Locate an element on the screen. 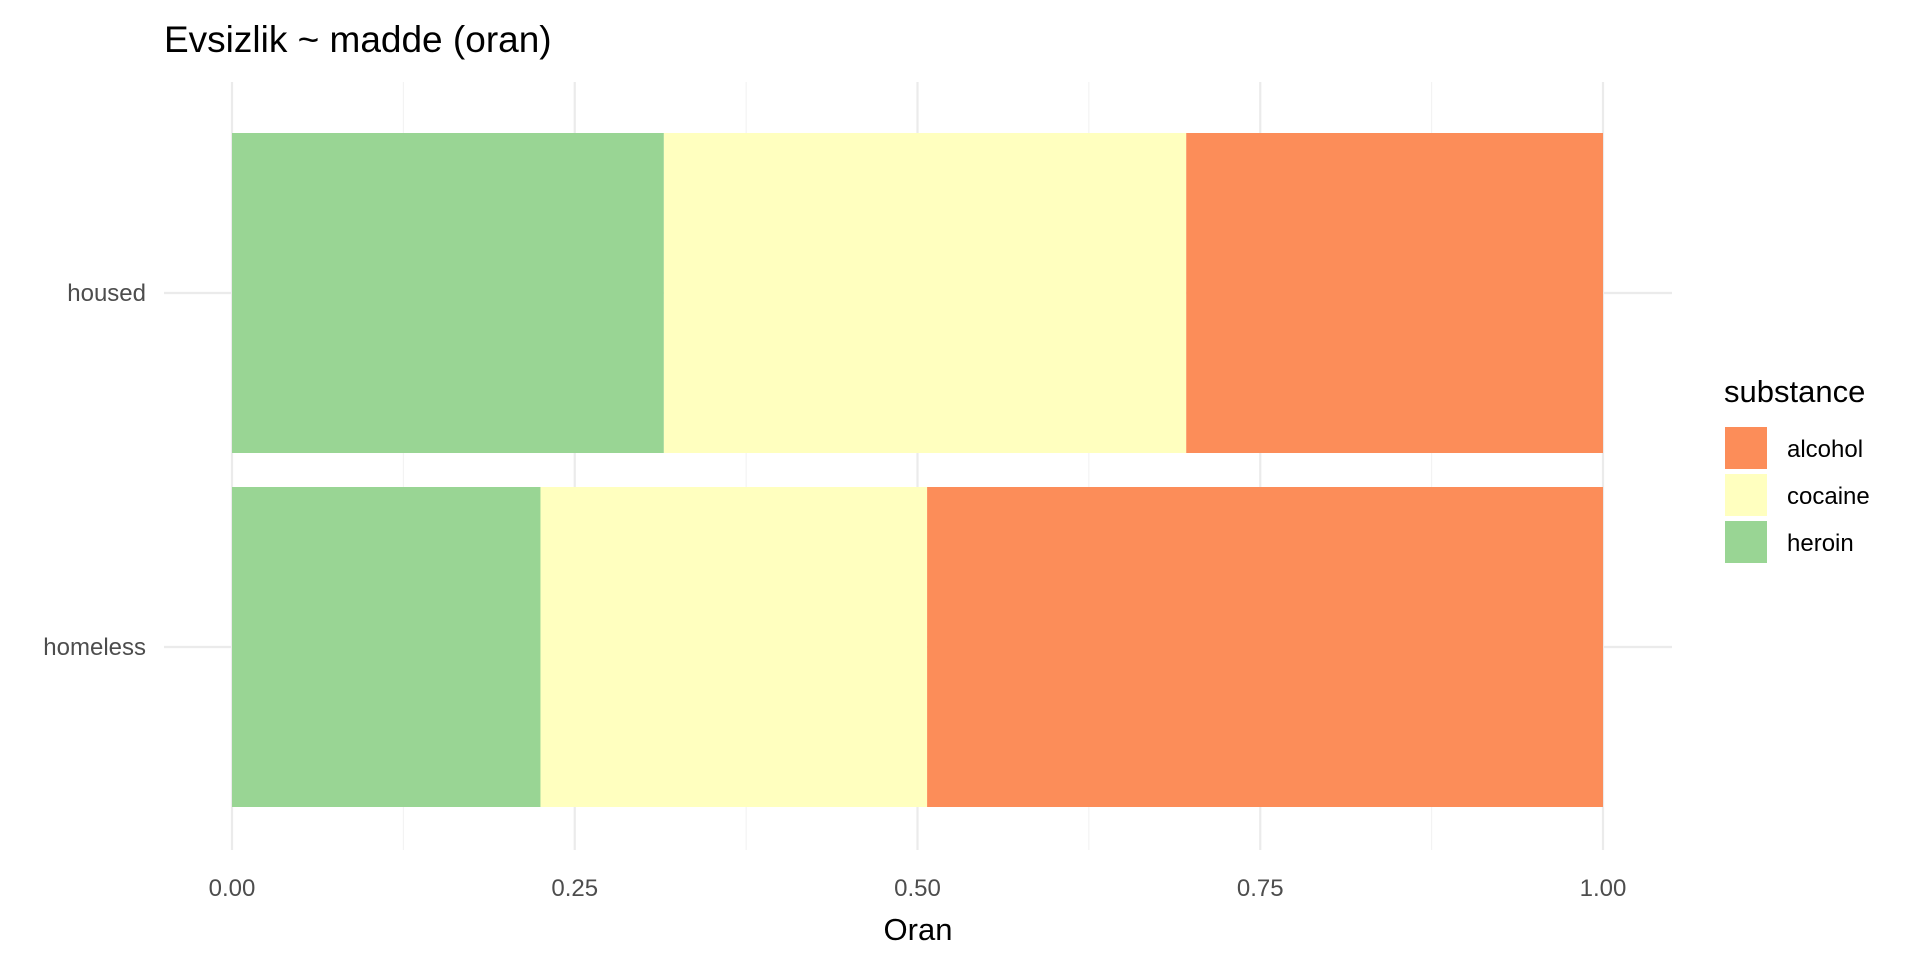 The width and height of the screenshot is (1920, 960). x-axis-title: Oran is located at coordinates (918, 929).